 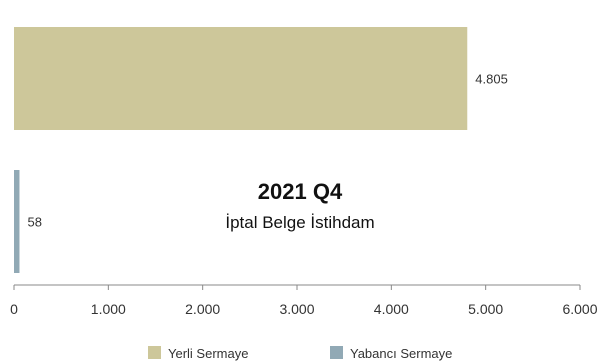 What do you see at coordinates (14, 309) in the screenshot?
I see `x-tick-label: 0` at bounding box center [14, 309].